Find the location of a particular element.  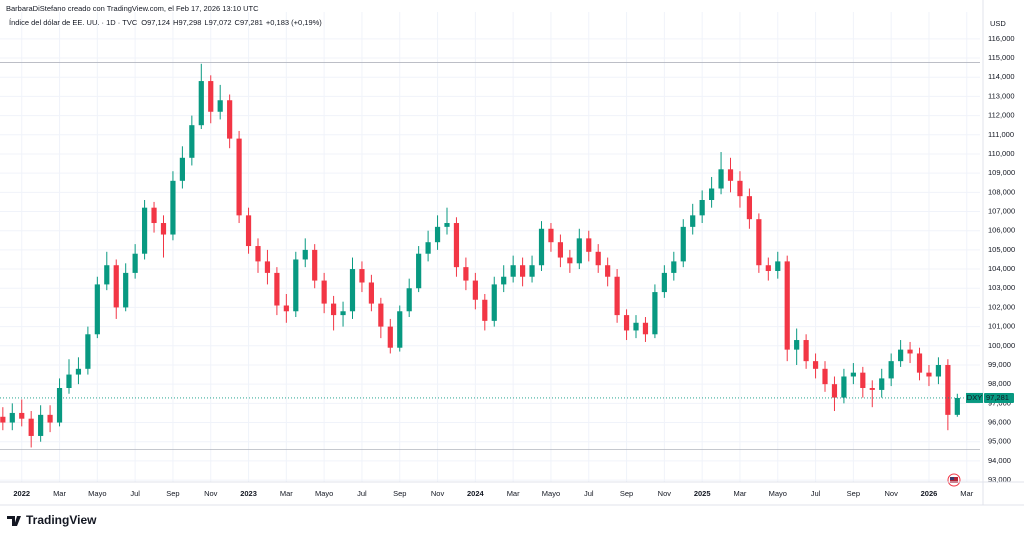

y-tick-label: 98,000 is located at coordinates (999, 383).